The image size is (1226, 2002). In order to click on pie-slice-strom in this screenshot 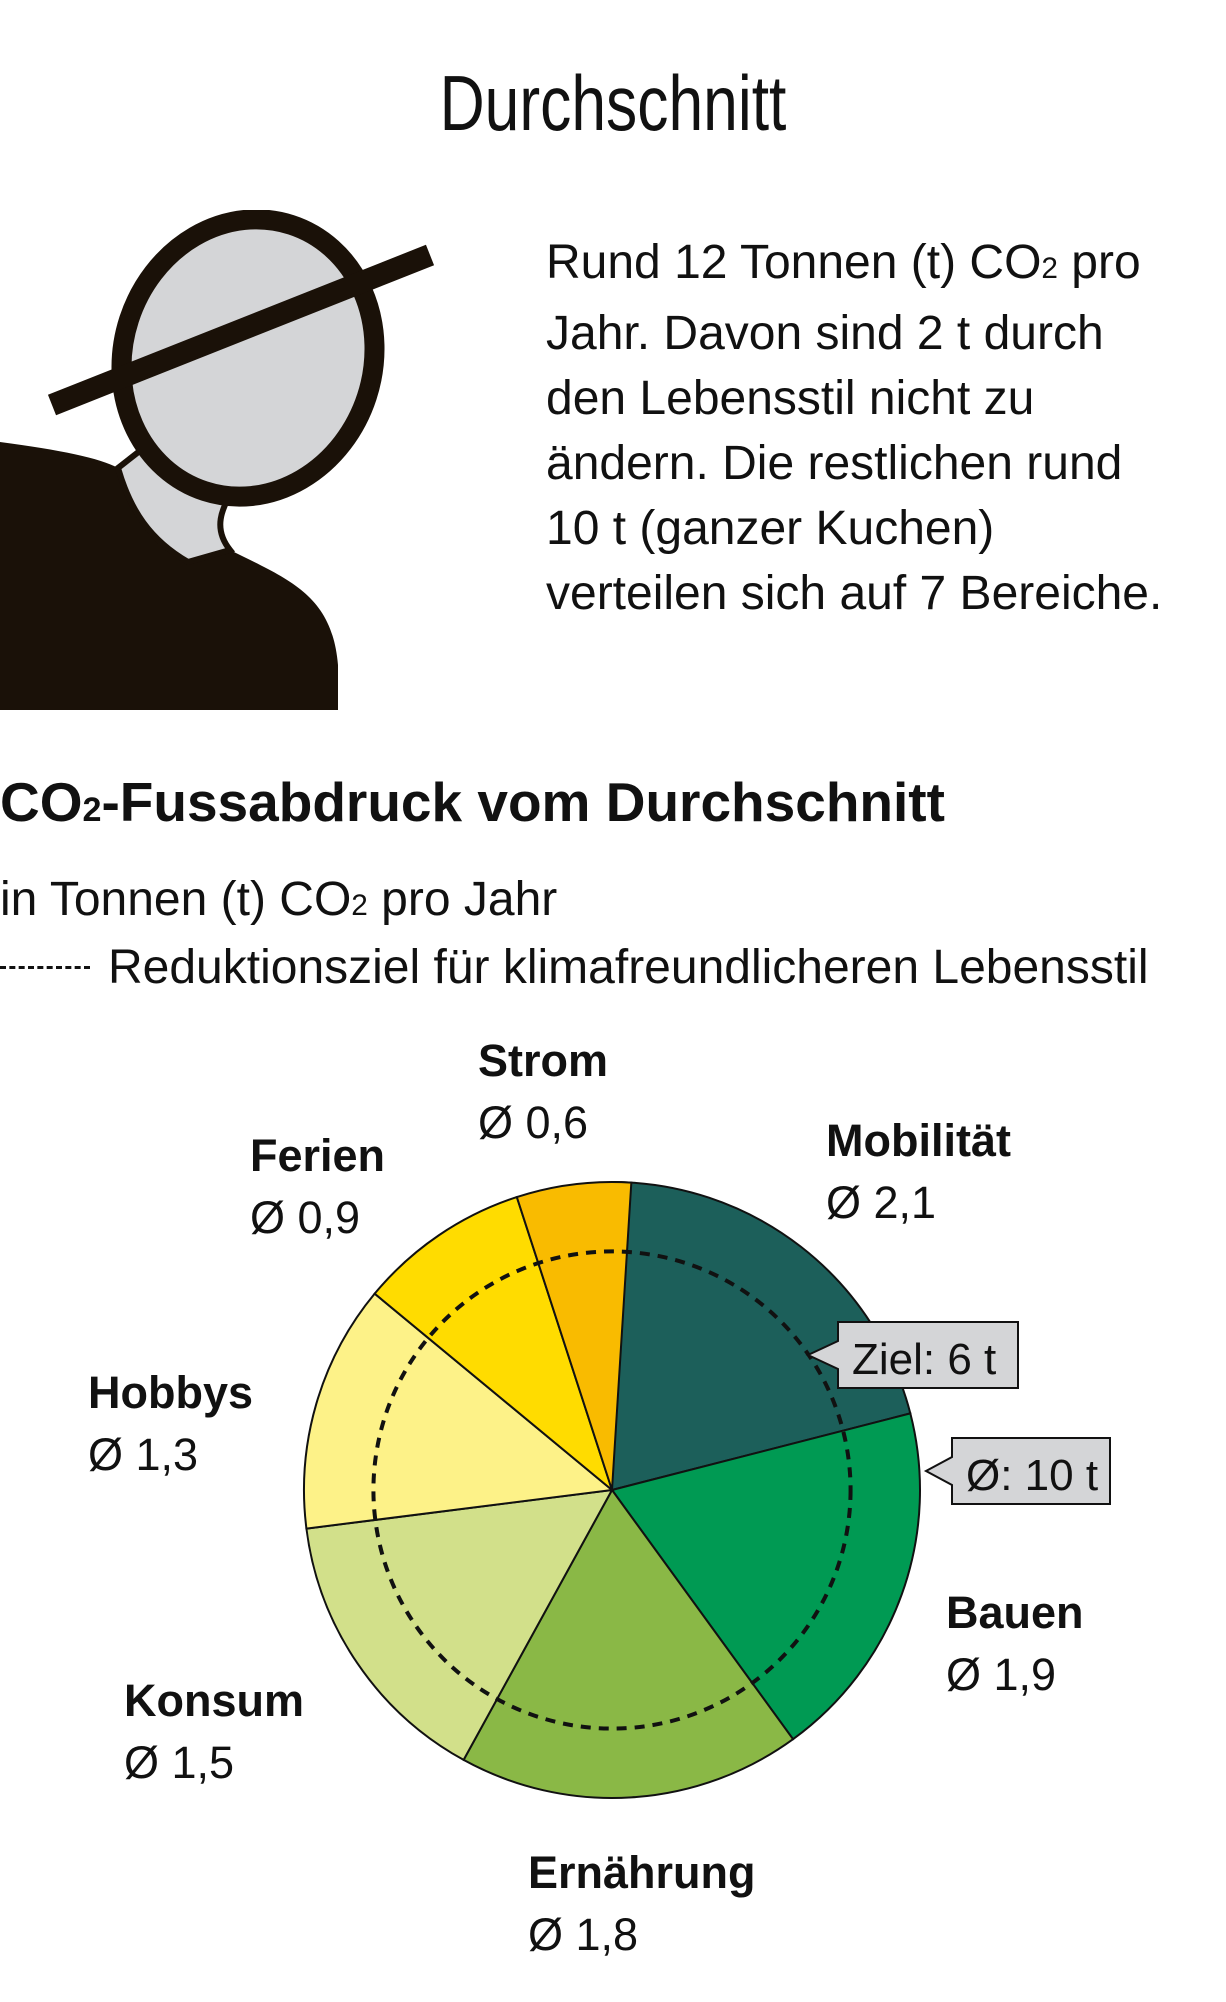, I will do `click(574, 1336)`.